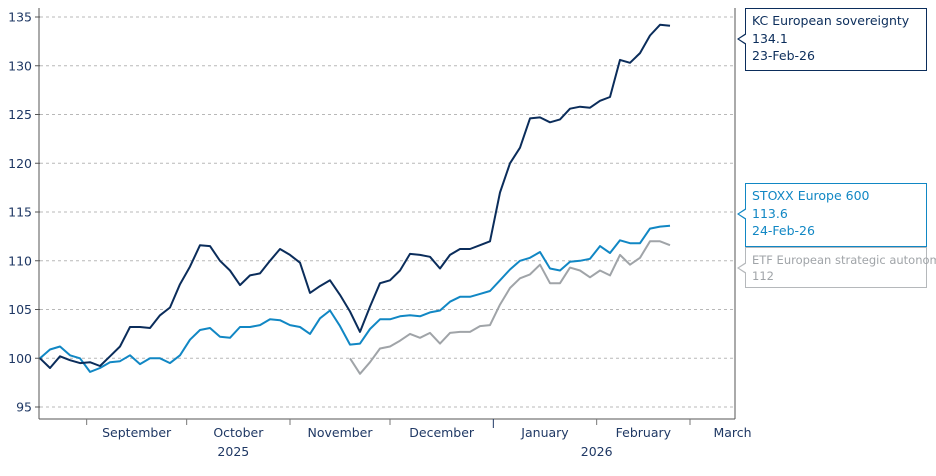 The image size is (936, 476). What do you see at coordinates (20, 114) in the screenshot?
I see `y-tick-label: 125` at bounding box center [20, 114].